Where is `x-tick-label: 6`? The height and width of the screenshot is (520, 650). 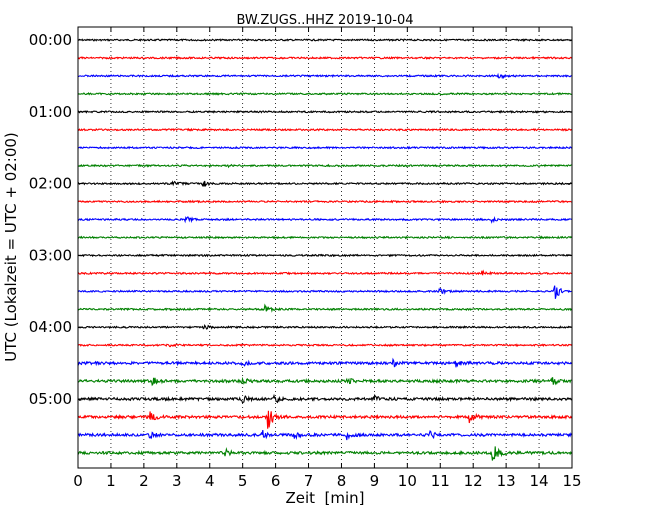 x-tick-label: 6 is located at coordinates (276, 481).